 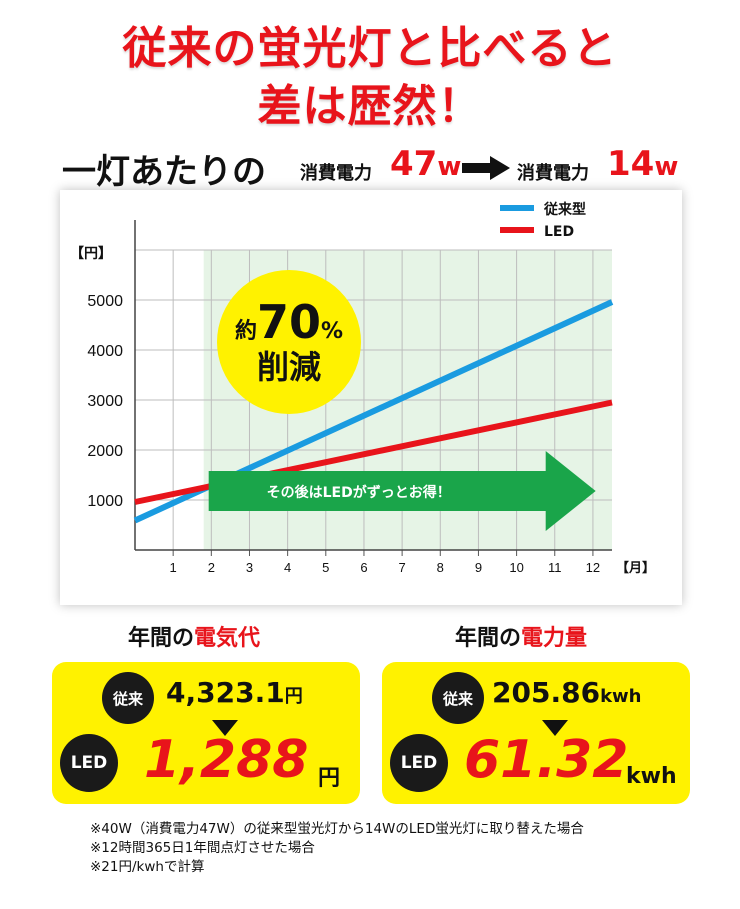 What do you see at coordinates (402, 567) in the screenshot?
I see `x-tick-label: 7` at bounding box center [402, 567].